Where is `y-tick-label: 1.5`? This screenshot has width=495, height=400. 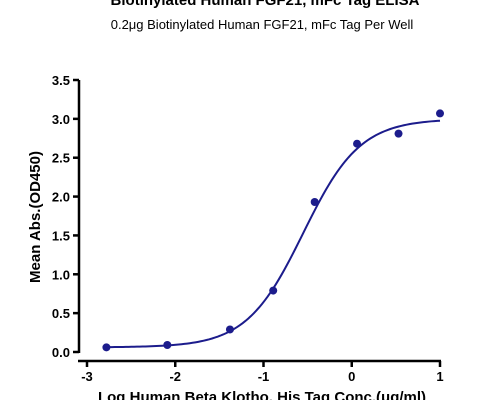
y-tick-label: 1.5 is located at coordinates (61, 235).